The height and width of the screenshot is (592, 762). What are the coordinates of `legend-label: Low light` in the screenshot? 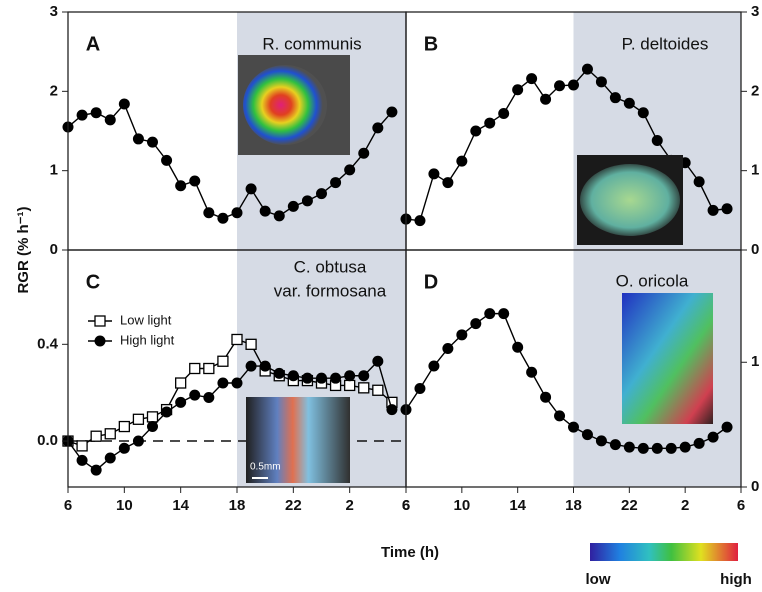 It's located at (146, 319).